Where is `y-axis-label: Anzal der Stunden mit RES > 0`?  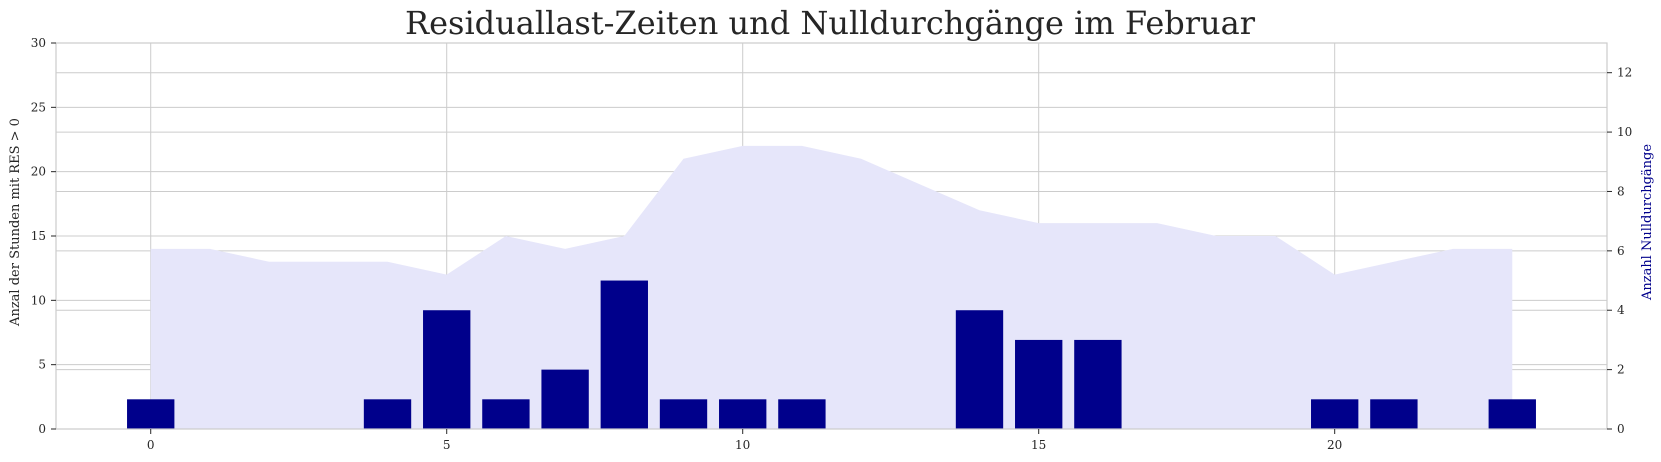
y-axis-label: Anzal der Stunden mit RES > 0 is located at coordinates (15, 222).